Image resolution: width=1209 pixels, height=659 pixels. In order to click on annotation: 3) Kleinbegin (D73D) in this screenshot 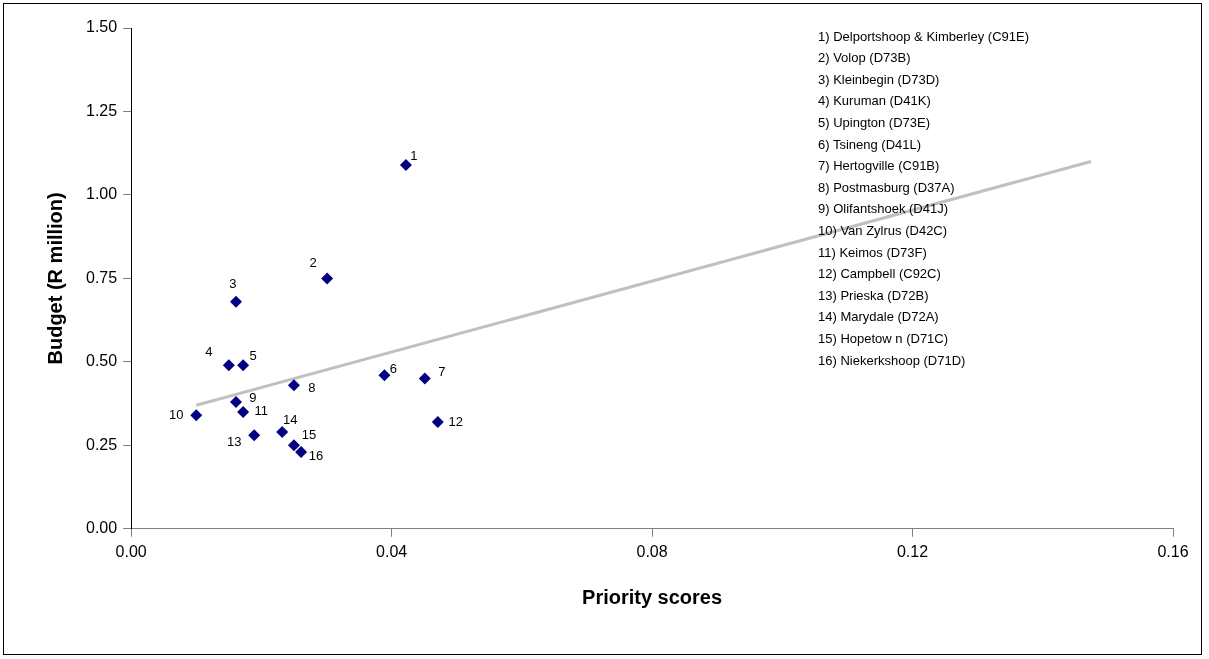, I will do `click(879, 79)`.